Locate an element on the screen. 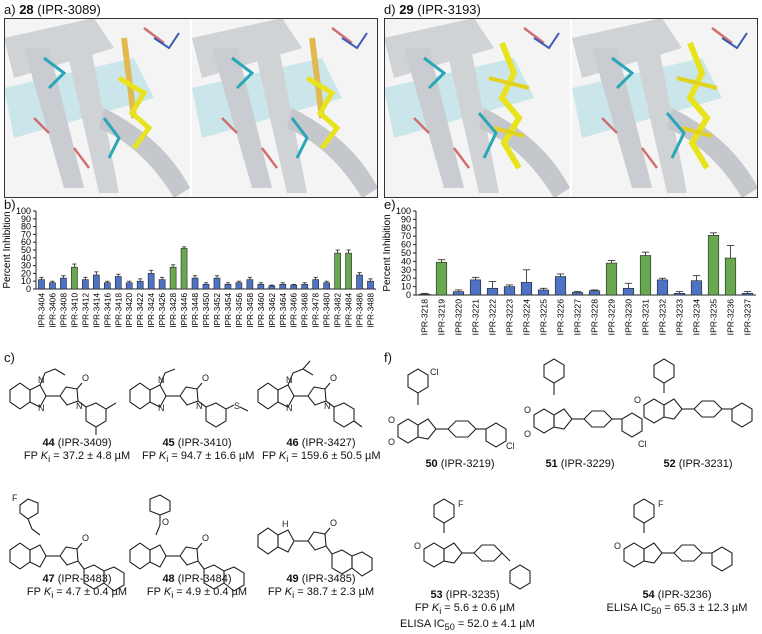 The height and width of the screenshot is (634, 762). panel-a-structure-image is located at coordinates (191, 108).